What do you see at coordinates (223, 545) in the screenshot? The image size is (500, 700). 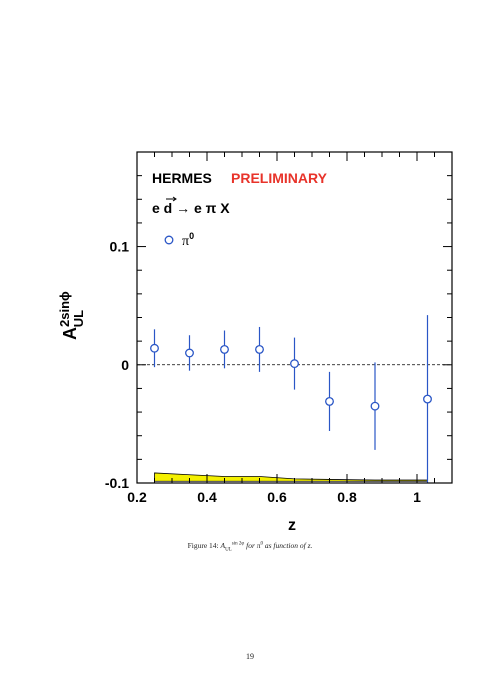 I see `caption-symbol: A` at bounding box center [223, 545].